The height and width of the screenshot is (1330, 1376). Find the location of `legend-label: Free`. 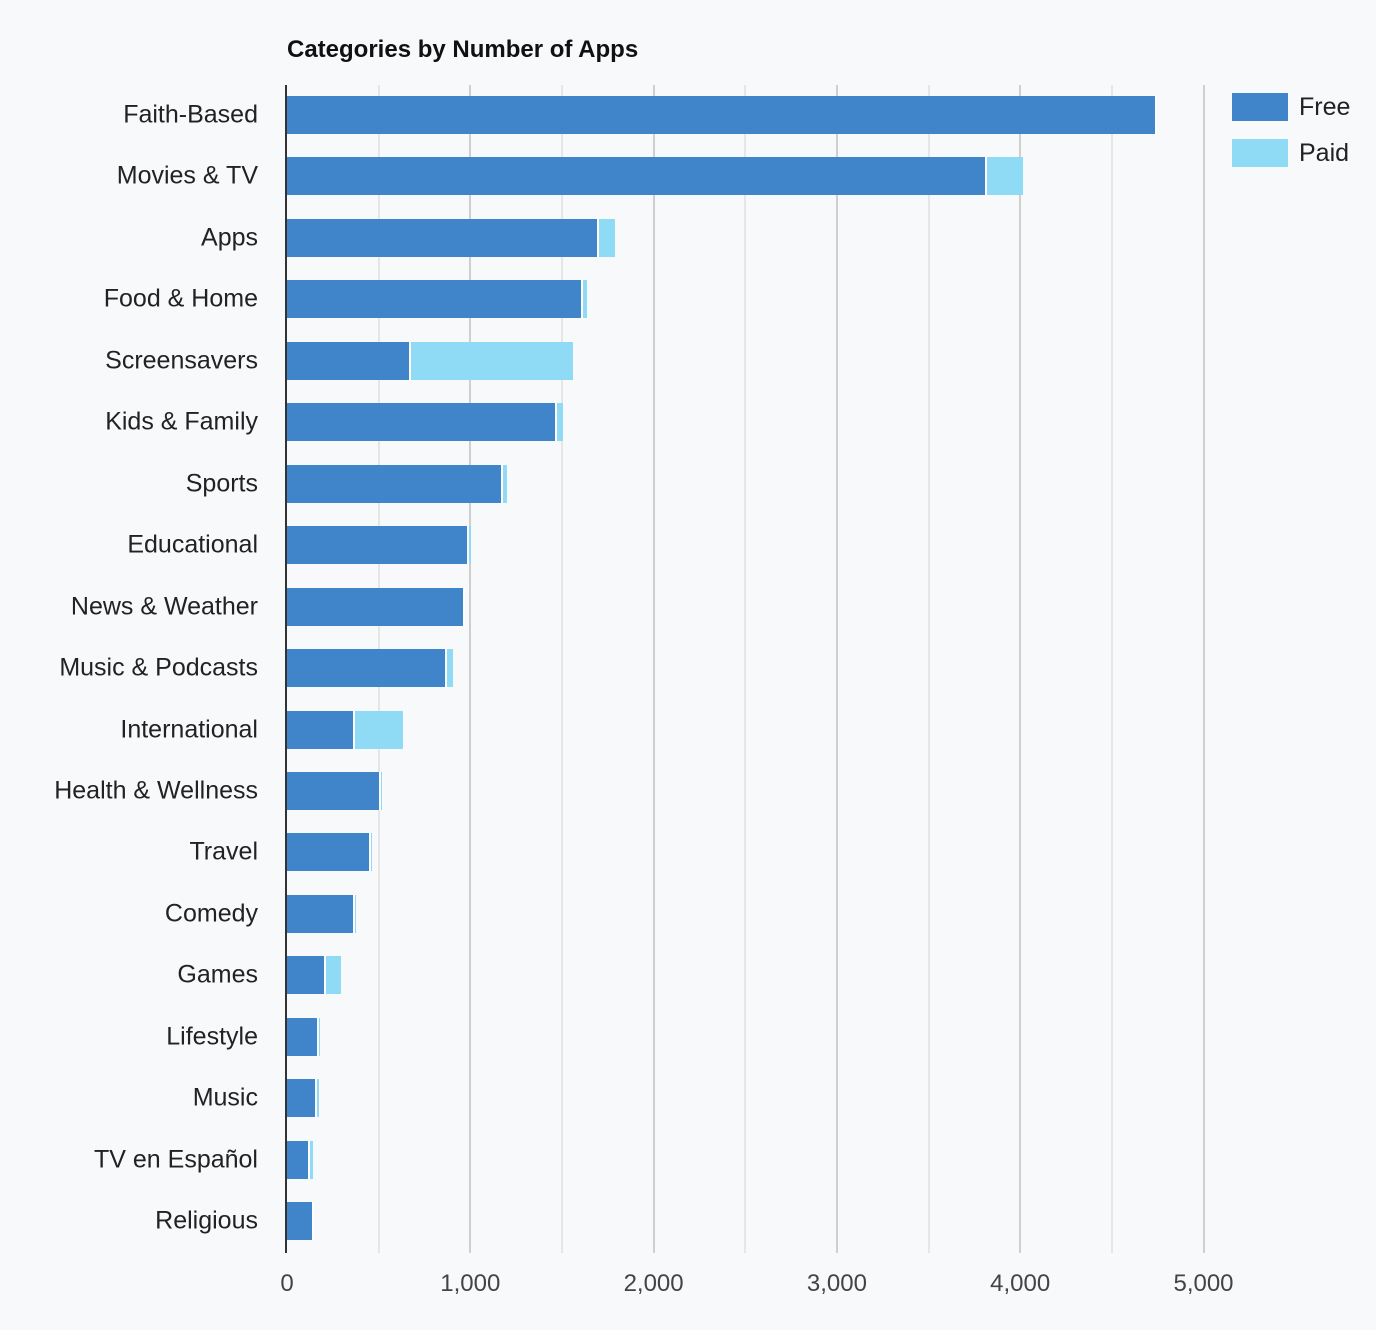

legend-label: Free is located at coordinates (1325, 106).